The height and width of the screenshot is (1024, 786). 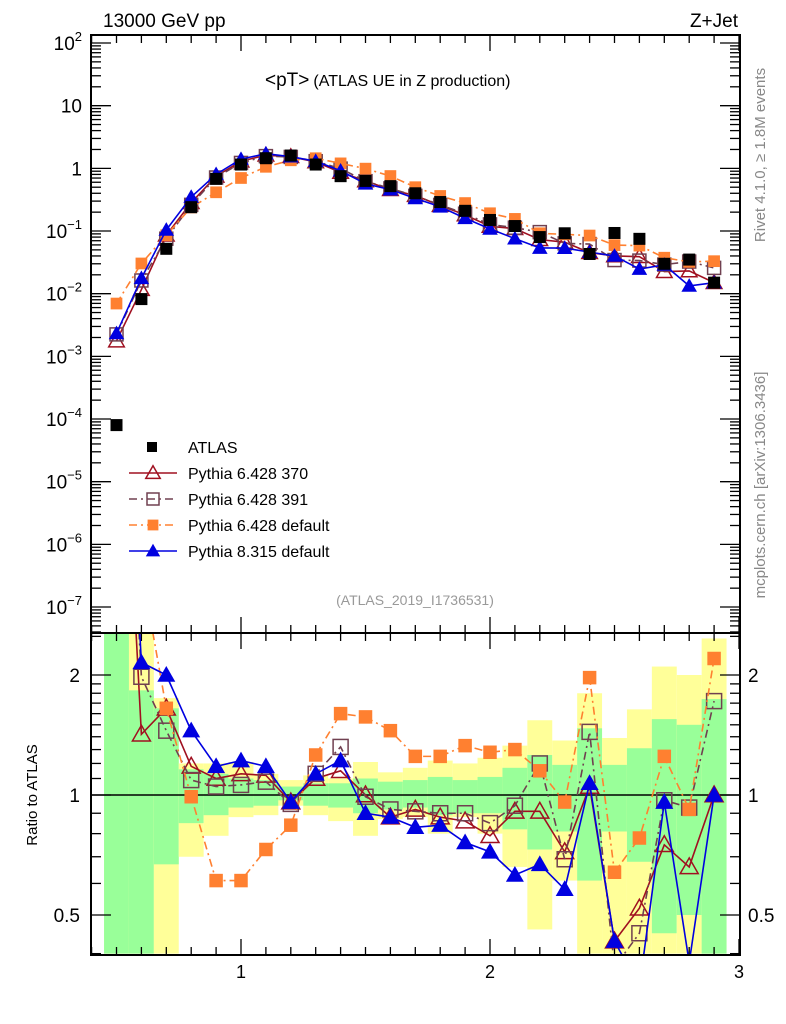 I want to click on x-tick-label: 3, so click(x=739, y=972).